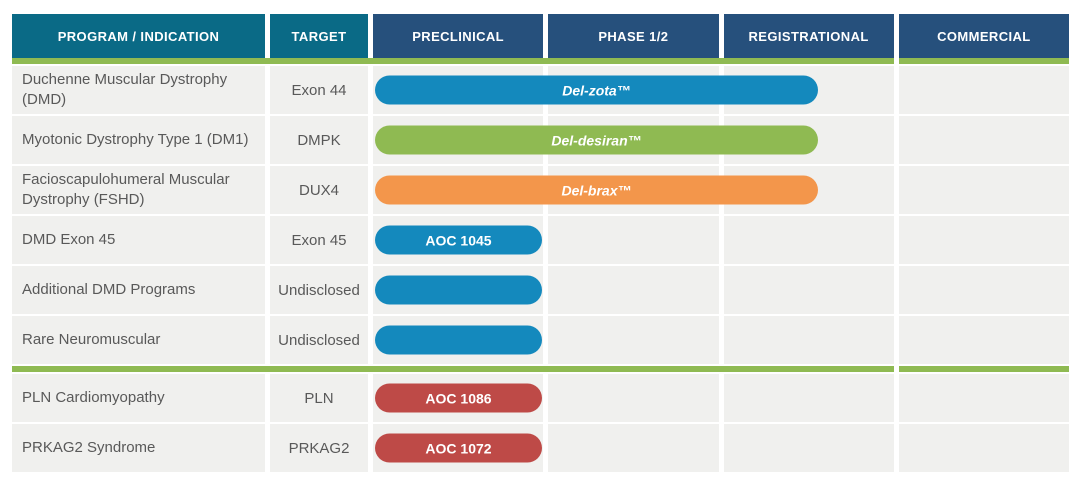 The height and width of the screenshot is (492, 1080). I want to click on column-header-registrational: REGISTRATIONAL, so click(808, 36).